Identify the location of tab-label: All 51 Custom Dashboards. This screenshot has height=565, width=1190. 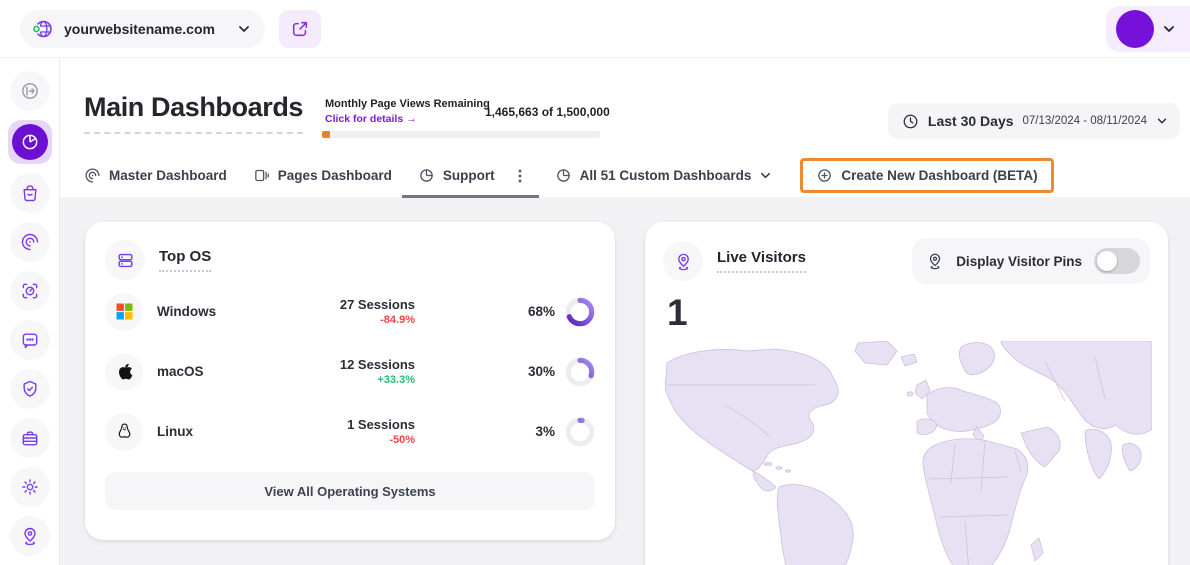
(665, 175).